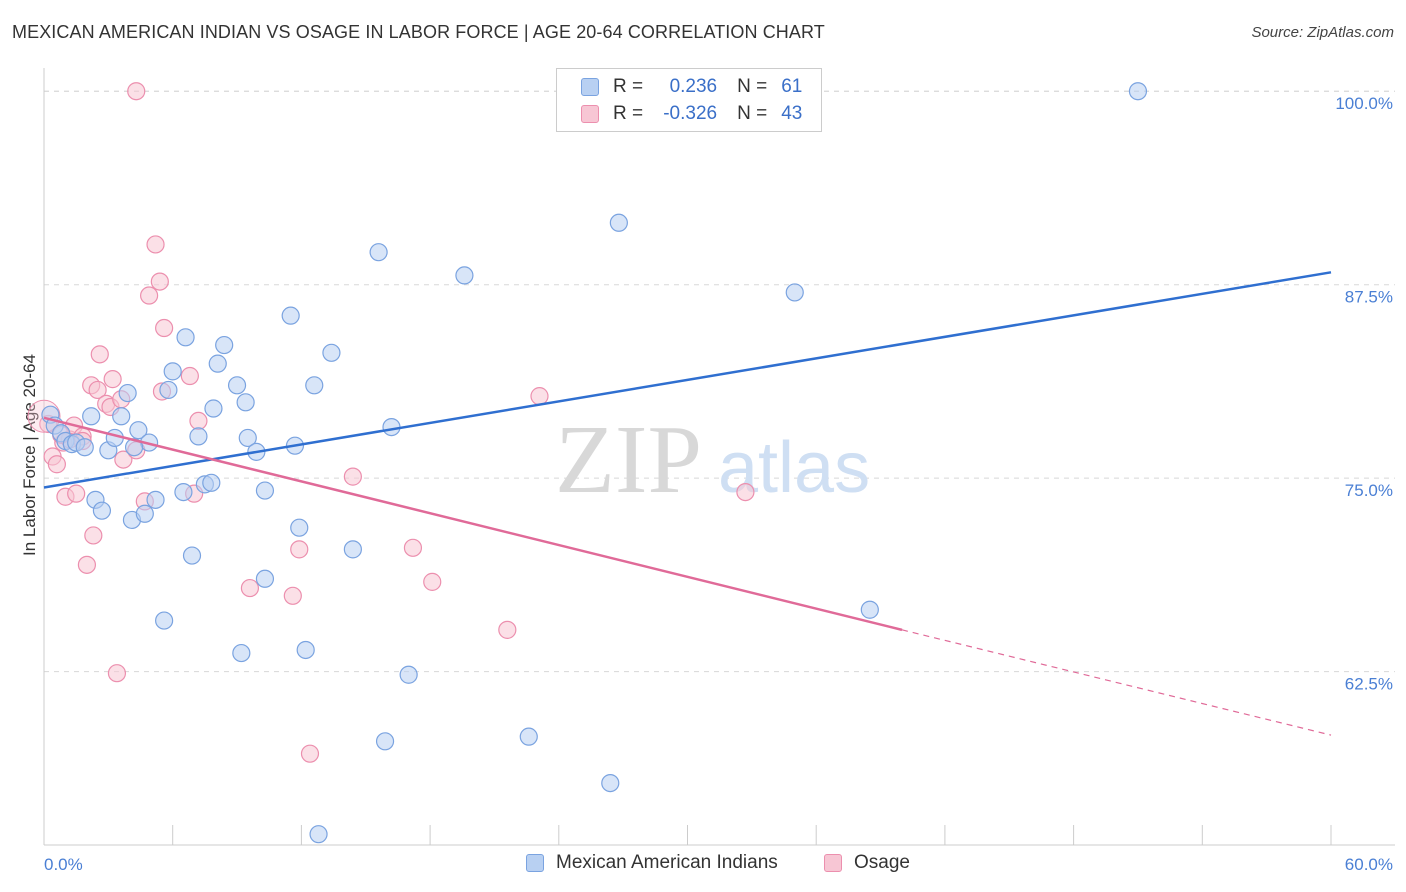 The width and height of the screenshot is (1406, 892). I want to click on x-ticks, so click(687, 835).